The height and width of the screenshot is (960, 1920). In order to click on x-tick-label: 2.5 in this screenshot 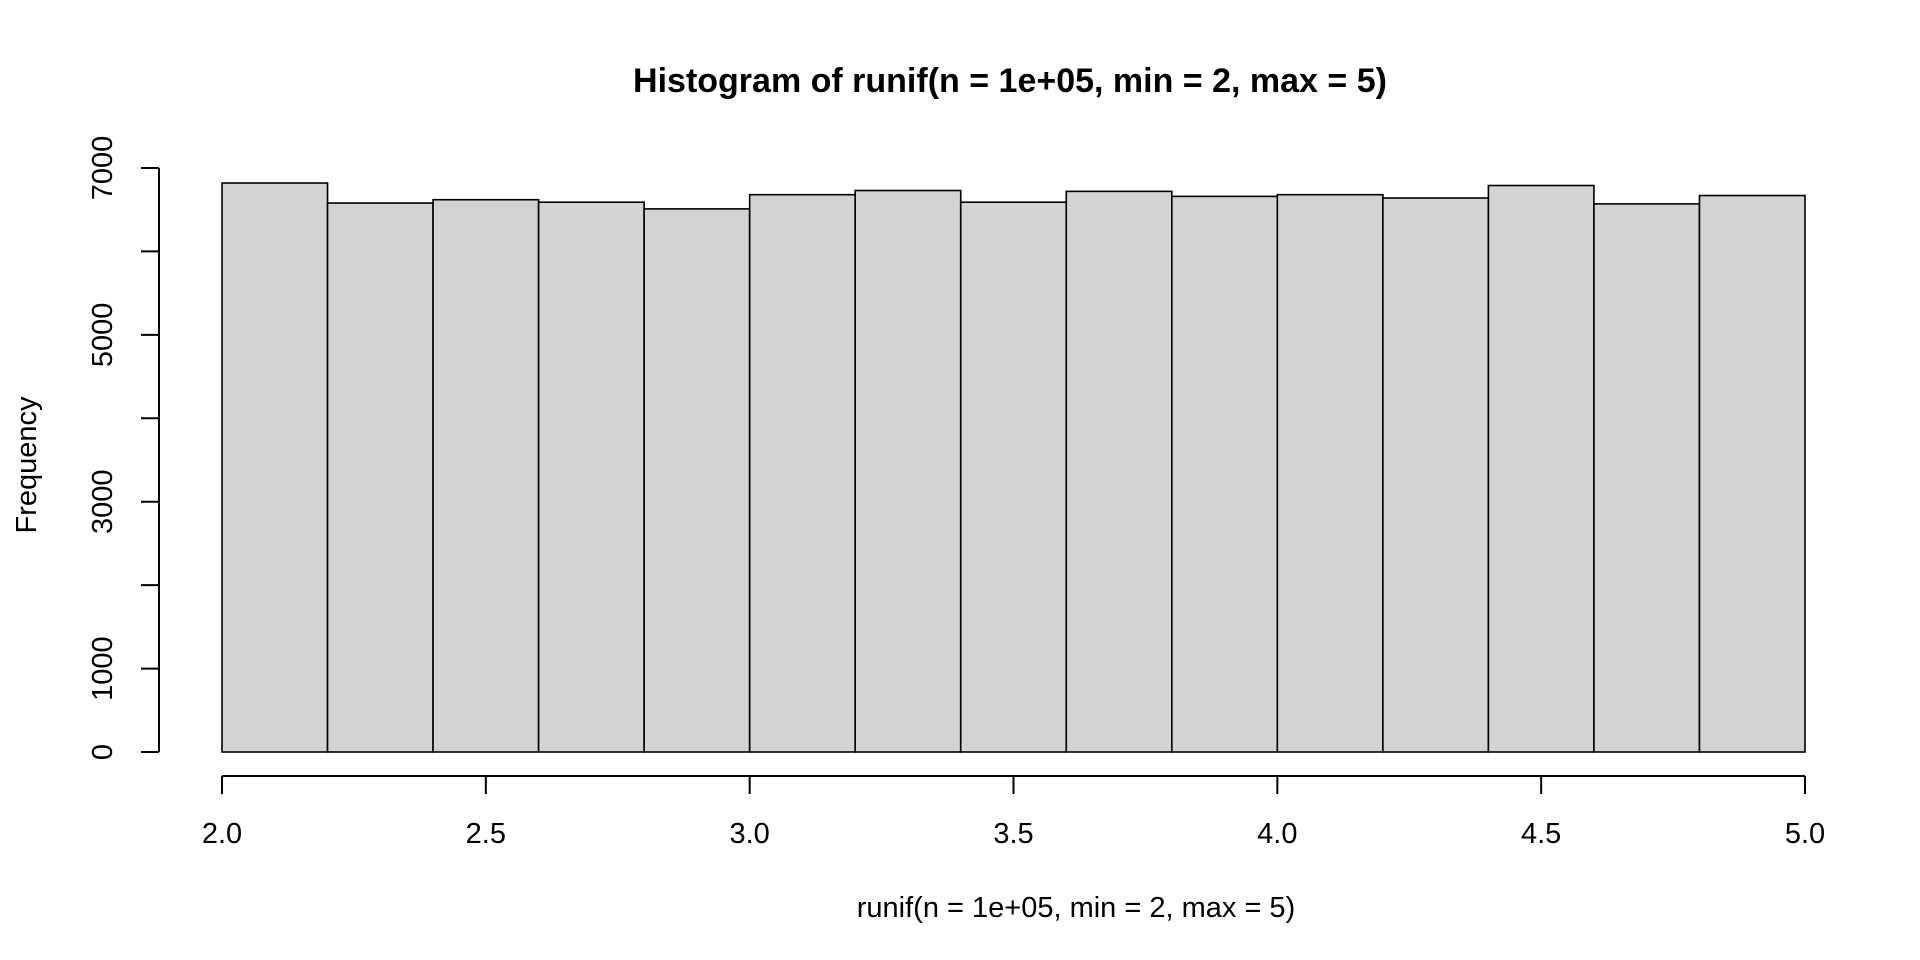, I will do `click(486, 834)`.